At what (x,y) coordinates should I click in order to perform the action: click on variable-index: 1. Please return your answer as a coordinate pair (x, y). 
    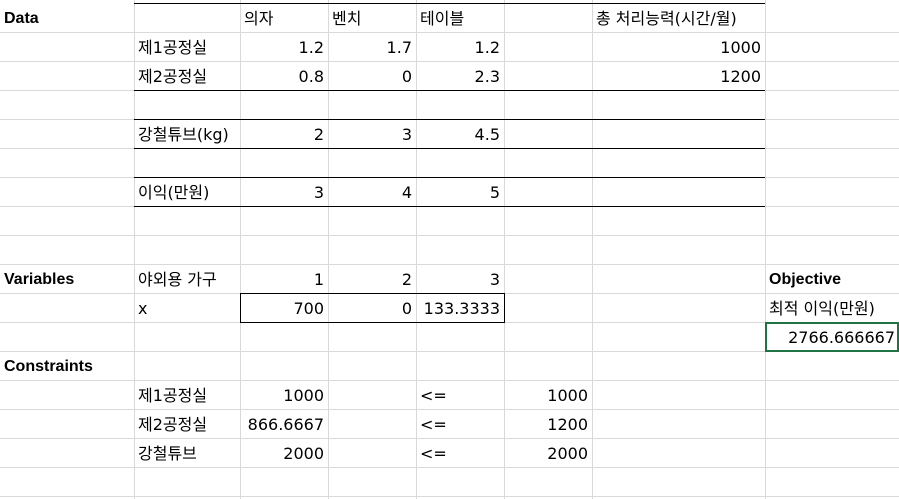
    Looking at the image, I should click on (318, 279).